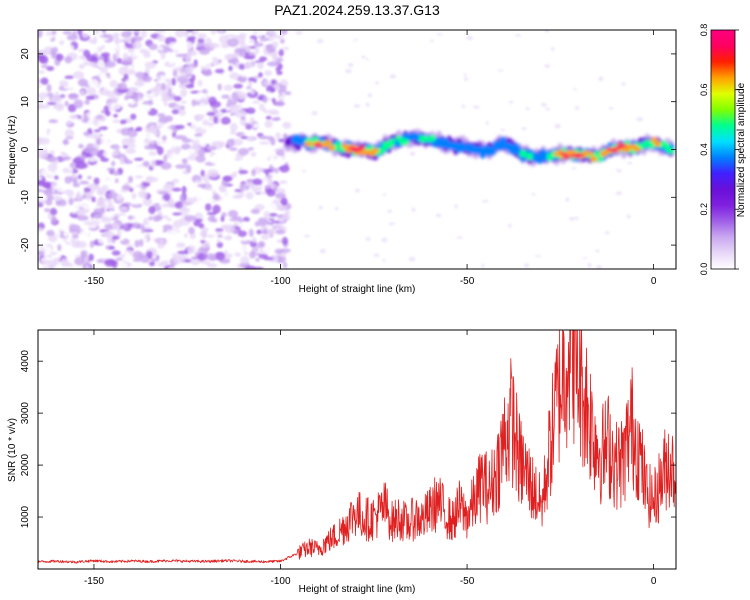 The height and width of the screenshot is (600, 750). What do you see at coordinates (25, 102) in the screenshot?
I see `y-tick-label: 10` at bounding box center [25, 102].